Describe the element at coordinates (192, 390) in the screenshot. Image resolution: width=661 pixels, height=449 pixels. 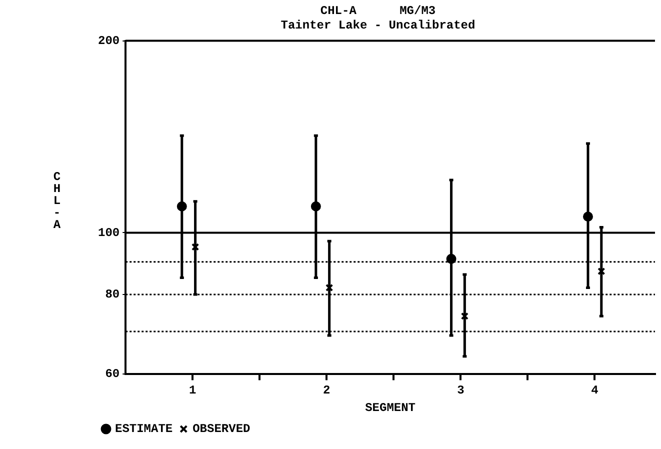
I see `x-tick-label: 1` at that location.